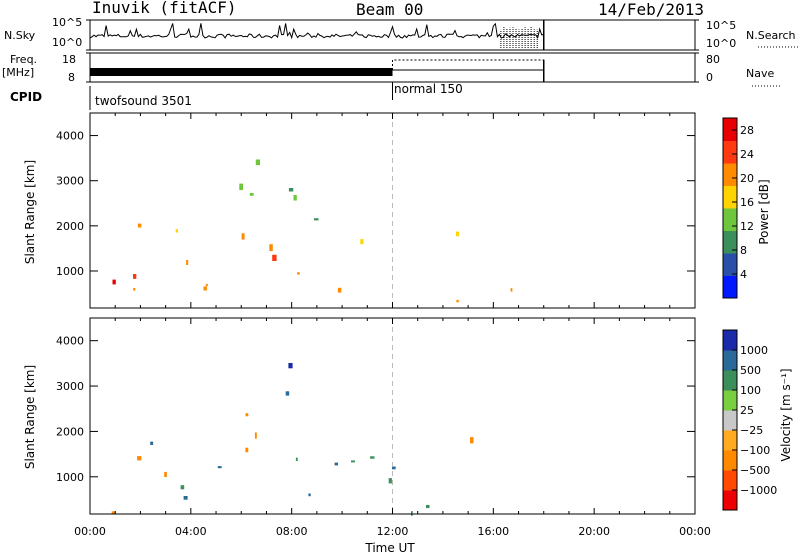 The width and height of the screenshot is (800, 555). I want to click on velocity-panel-cell-r5, so click(472, 440).